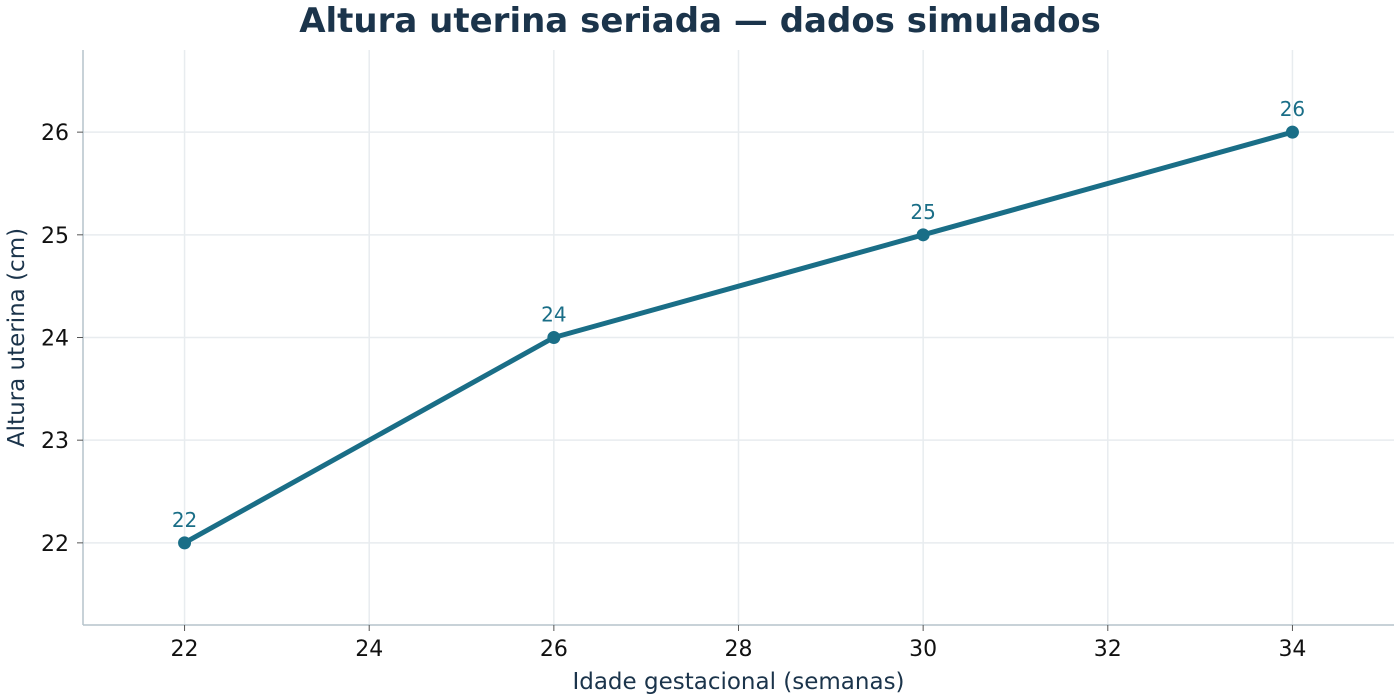 The width and height of the screenshot is (1400, 700). I want to click on x-axis-label: Idade gestacional (semanas), so click(738, 682).